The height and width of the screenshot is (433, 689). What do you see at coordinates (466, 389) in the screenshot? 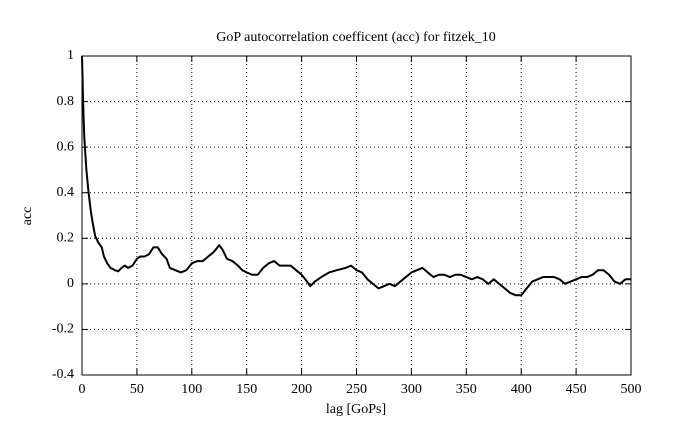
I see `x-tick-label: 350` at bounding box center [466, 389].